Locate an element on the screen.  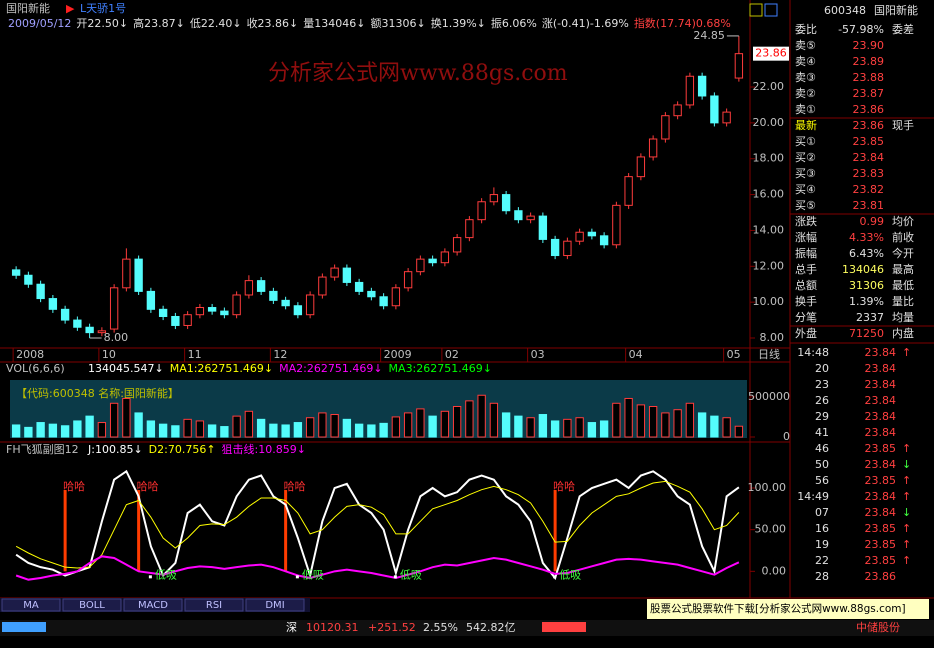
quote-value: 23.82 is located at coordinates (869, 189).